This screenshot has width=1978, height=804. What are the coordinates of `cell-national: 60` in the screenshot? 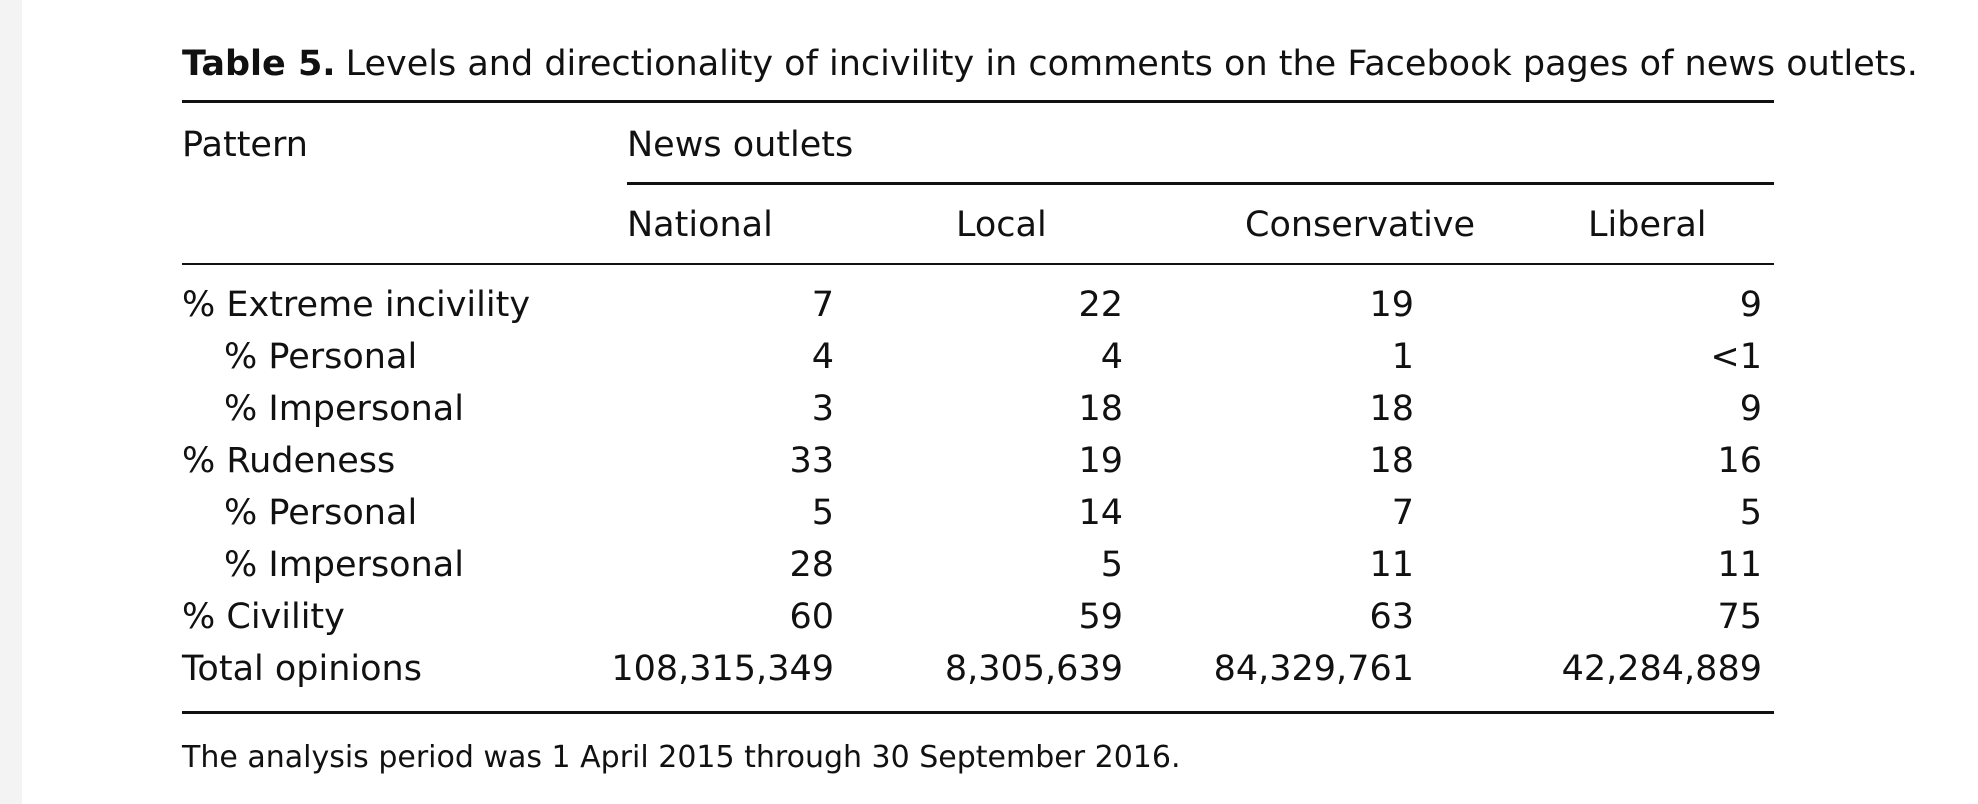 It's located at (811, 617).